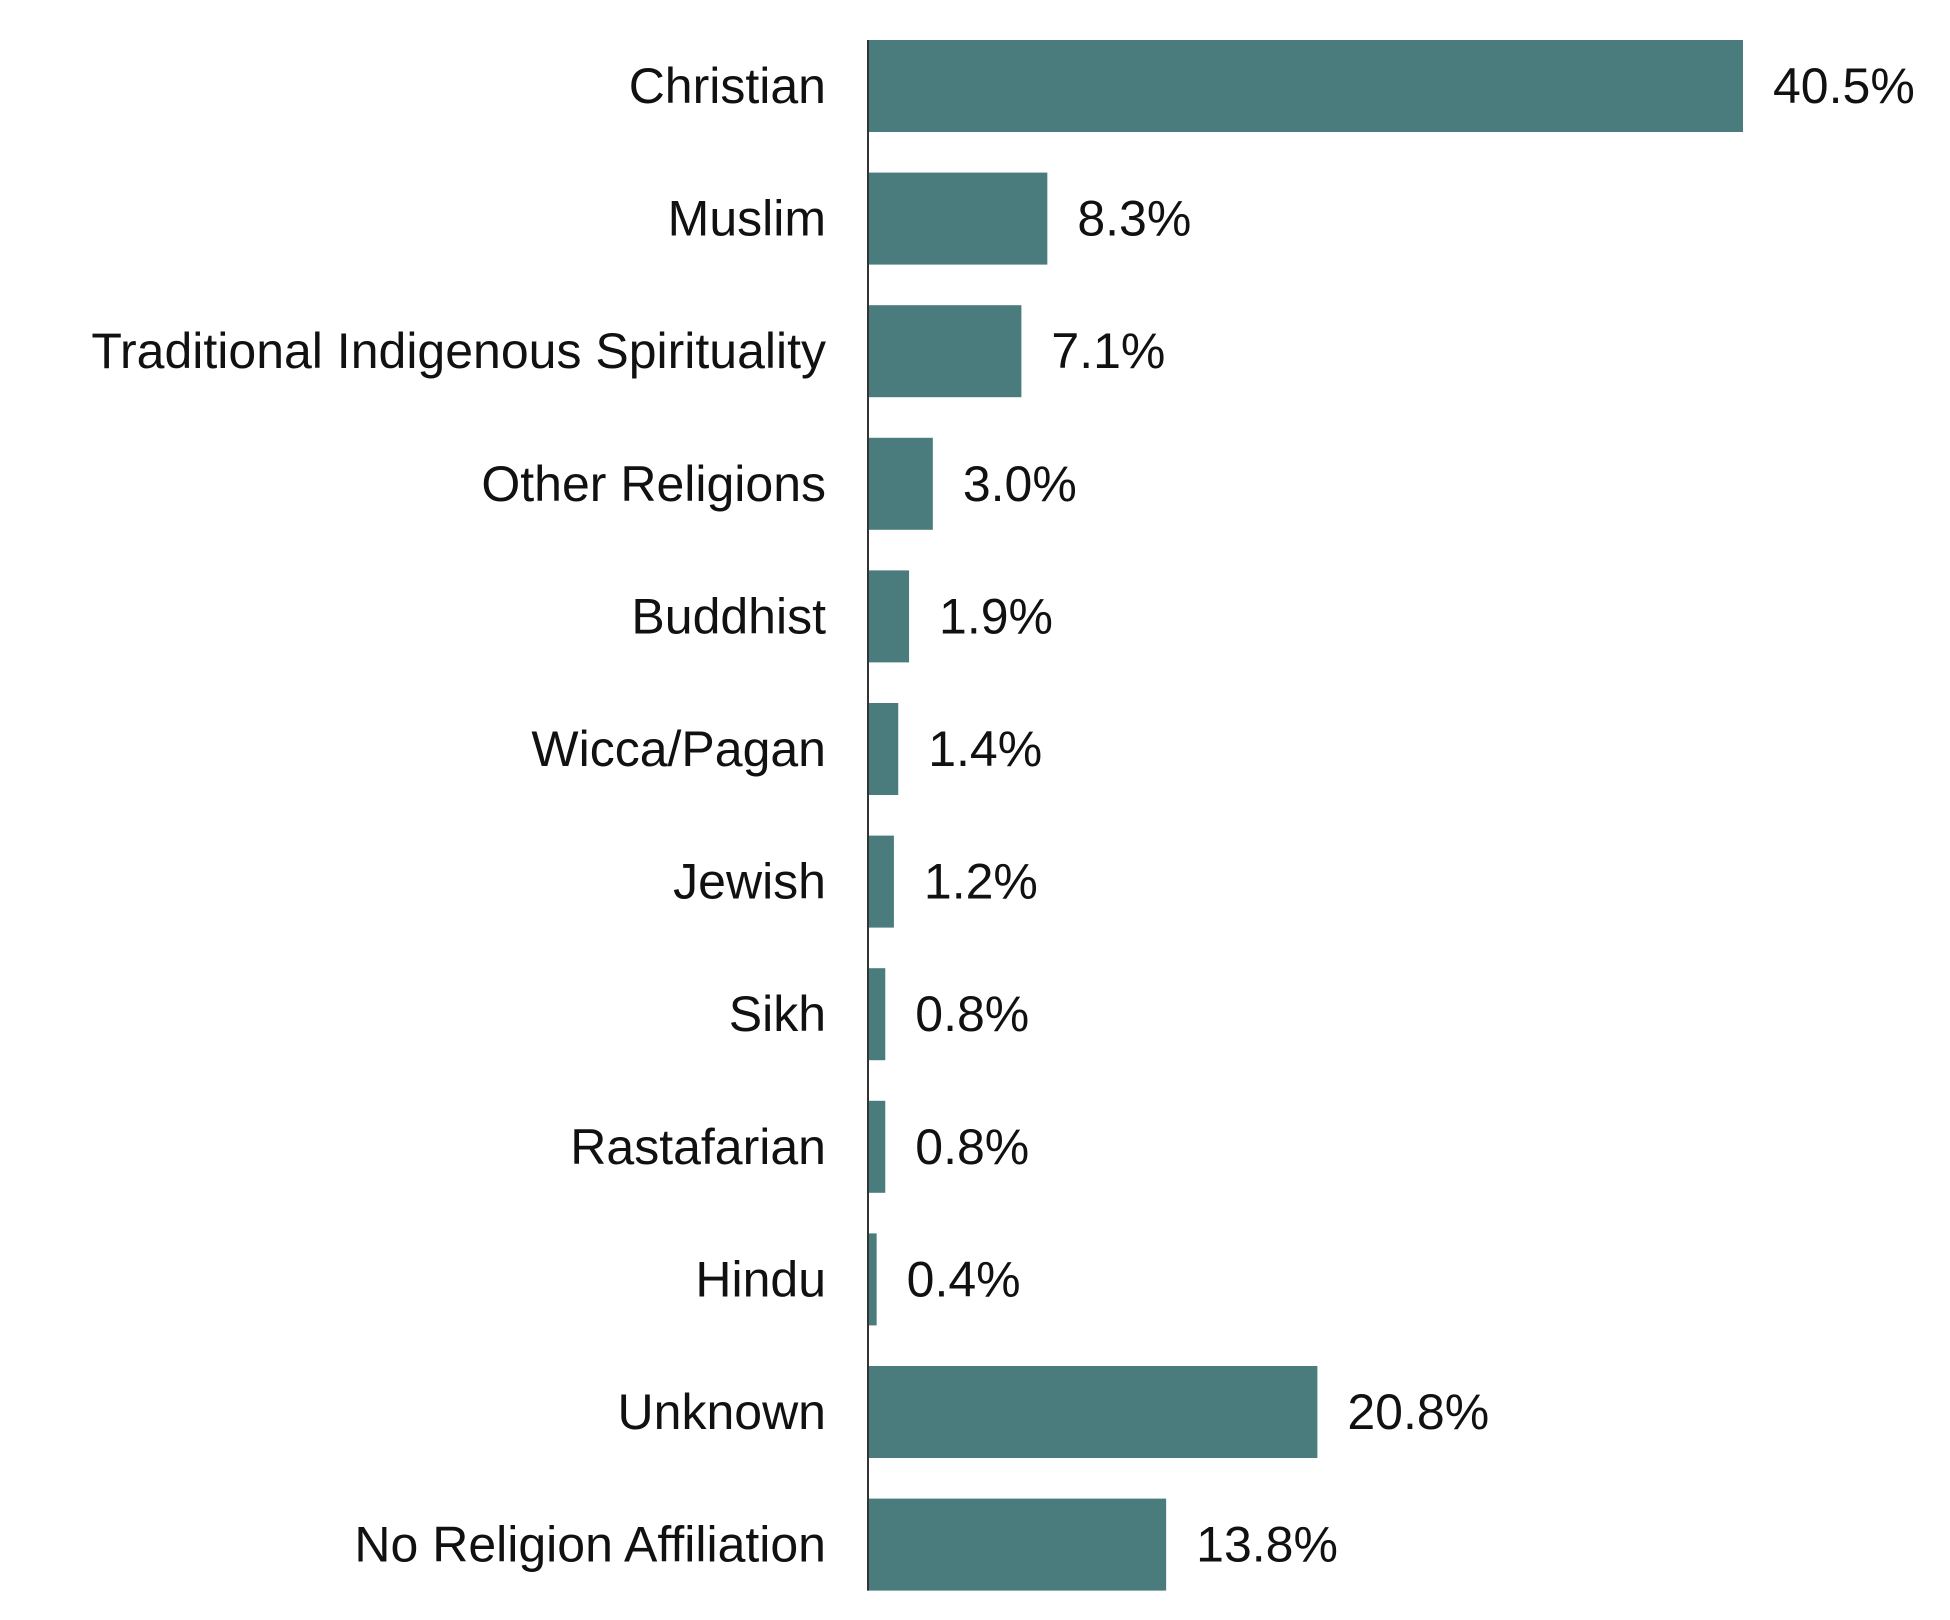  Describe the element at coordinates (590, 1545) in the screenshot. I see `category-label: No Religion Affiliation` at that location.